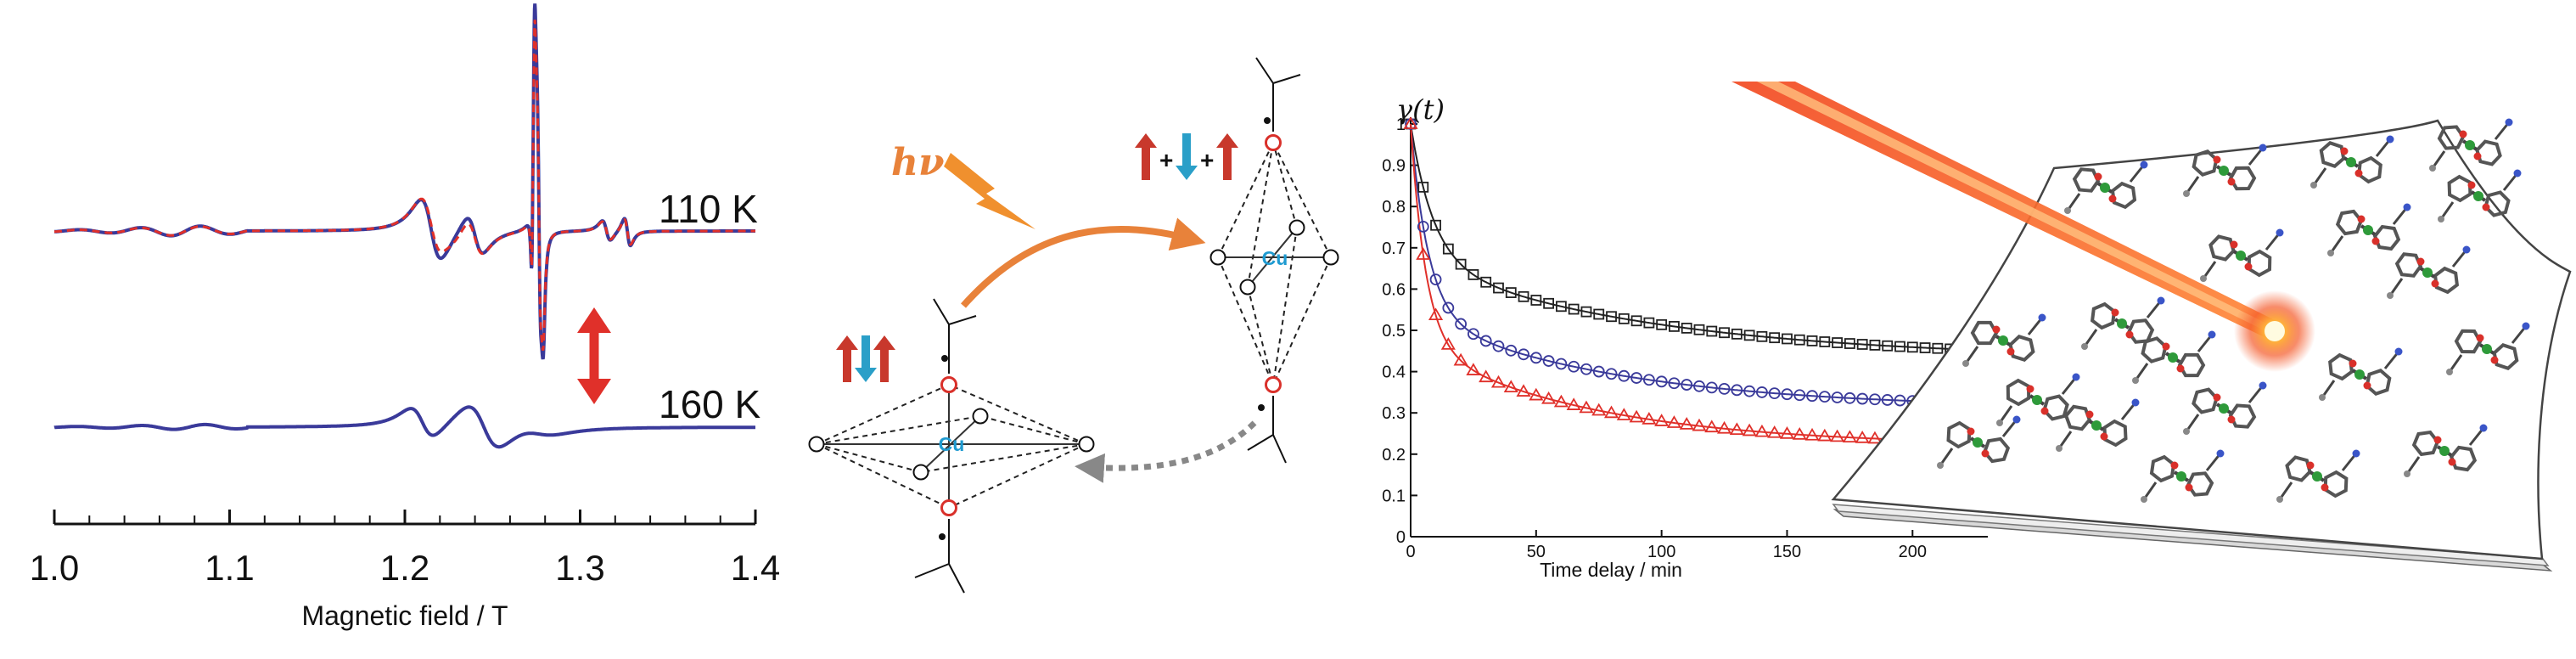 The width and height of the screenshot is (2576, 659). I want to click on decay-y-axis-label: γ(t), so click(1420, 109).